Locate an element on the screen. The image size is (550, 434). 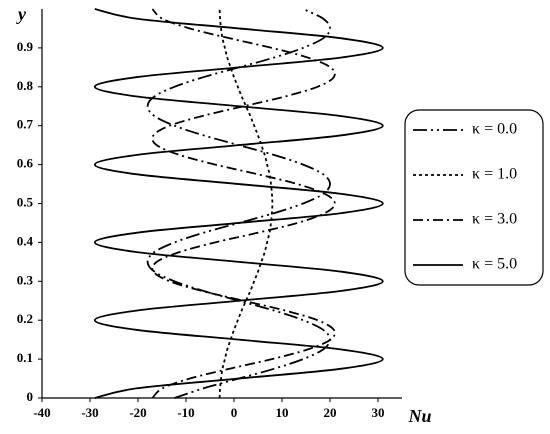
x-tick-label: 10 is located at coordinates (282, 412).